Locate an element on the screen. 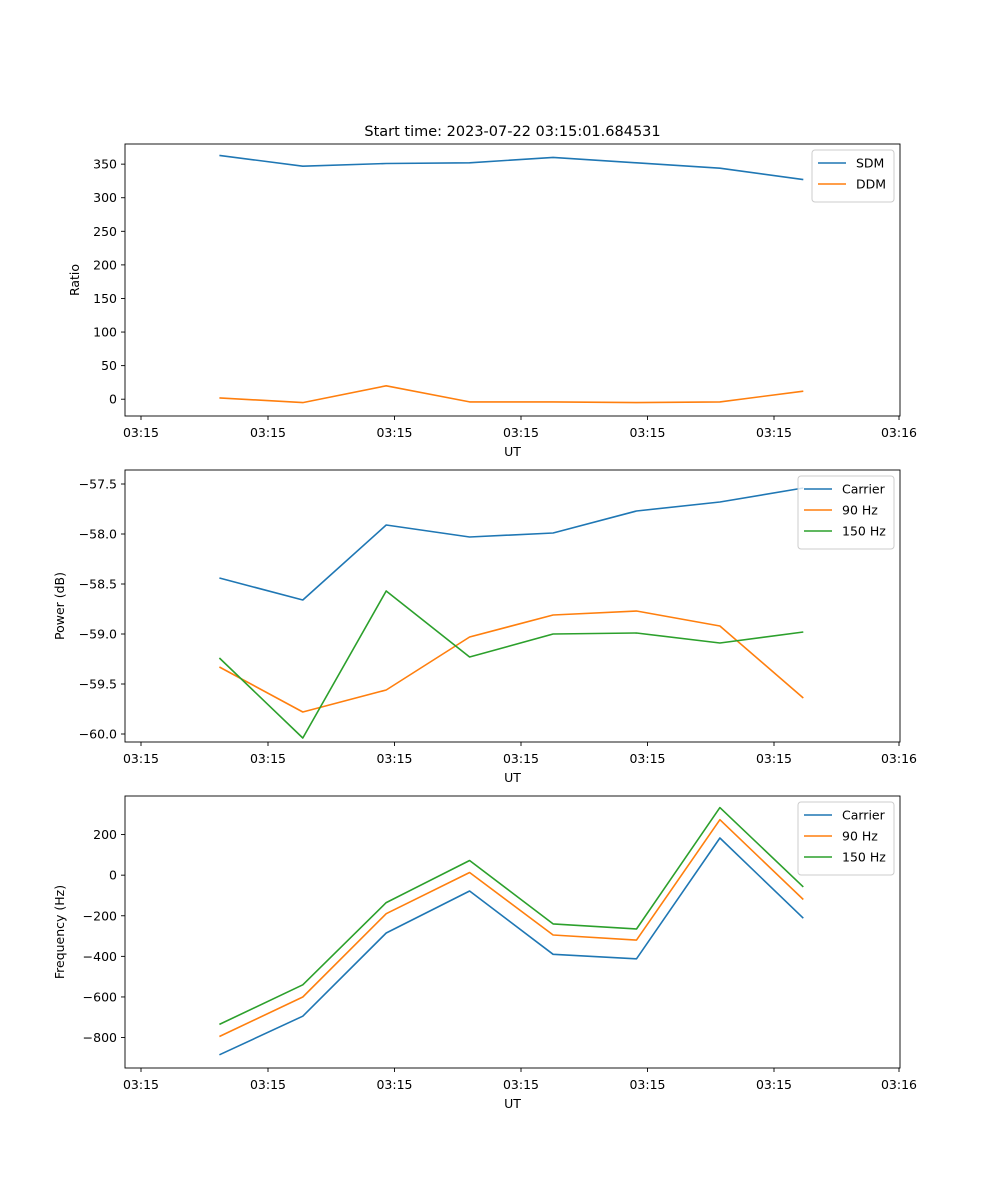 The width and height of the screenshot is (1000, 1200). y-tick-label: −57.5 is located at coordinates (98, 484).